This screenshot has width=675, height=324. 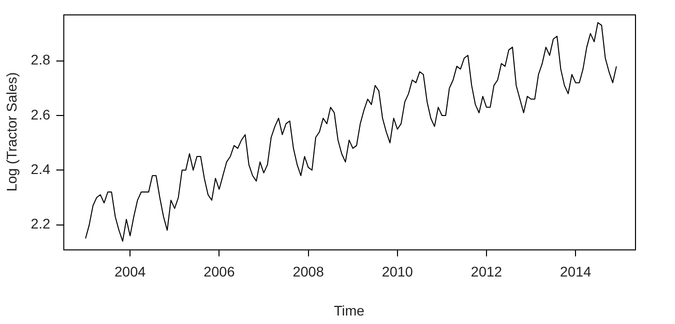 I want to click on y-tick-label: 2.8, so click(x=40, y=60).